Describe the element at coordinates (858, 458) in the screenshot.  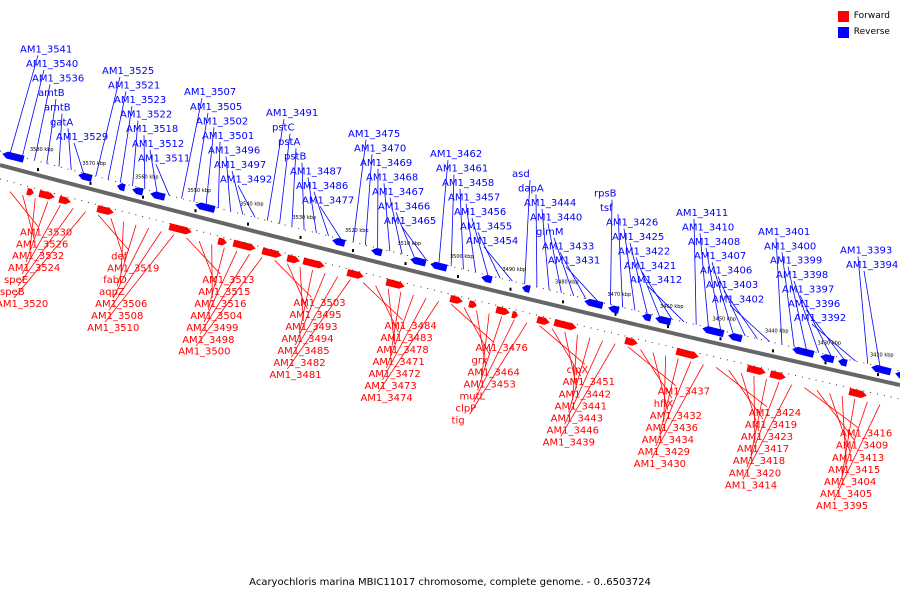
I see `forward-gene-label: AM1_3413` at that location.